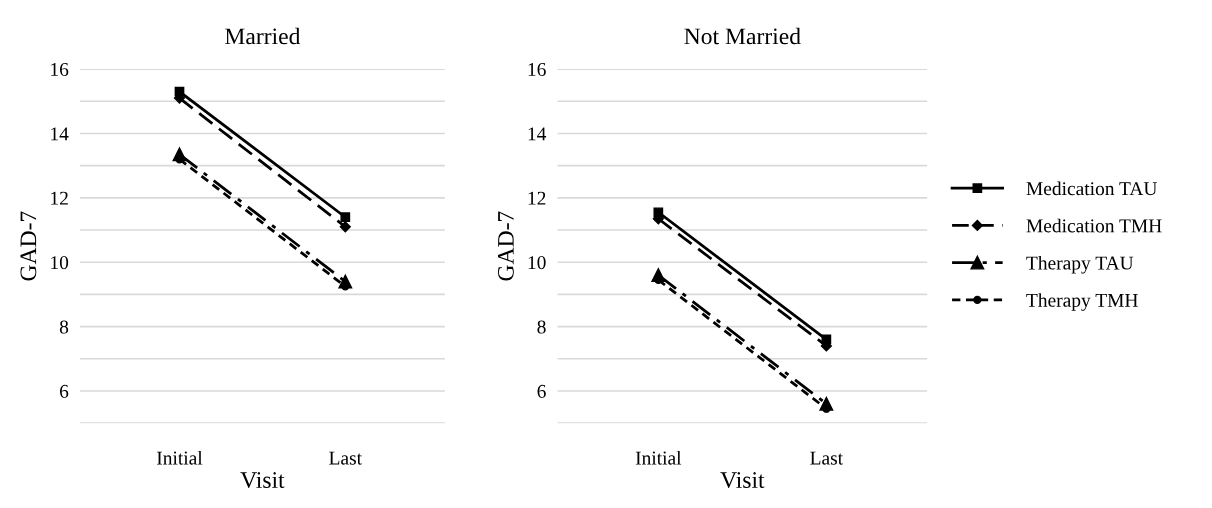  I want to click on legend-label: Therapy TMH, so click(1082, 302).